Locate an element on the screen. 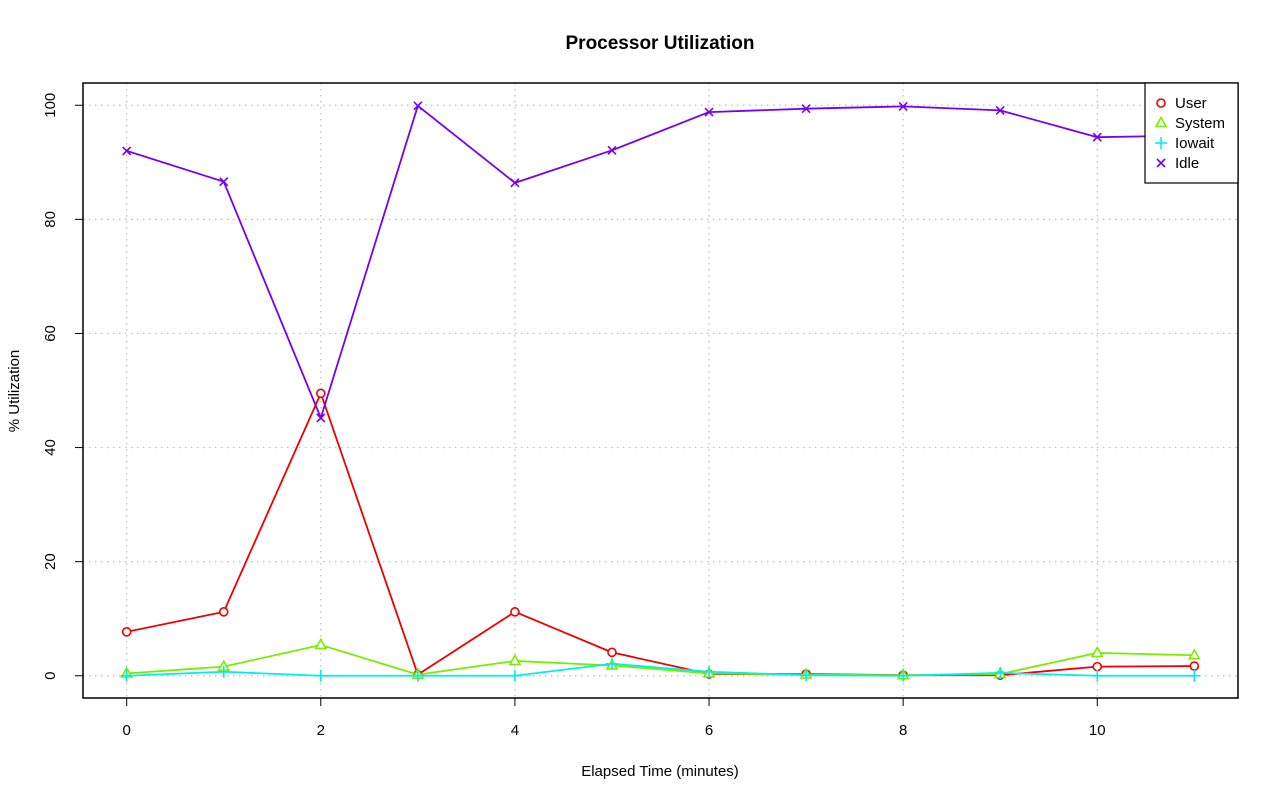 The width and height of the screenshot is (1280, 801). y-tick-label: 40 is located at coordinates (50, 447).